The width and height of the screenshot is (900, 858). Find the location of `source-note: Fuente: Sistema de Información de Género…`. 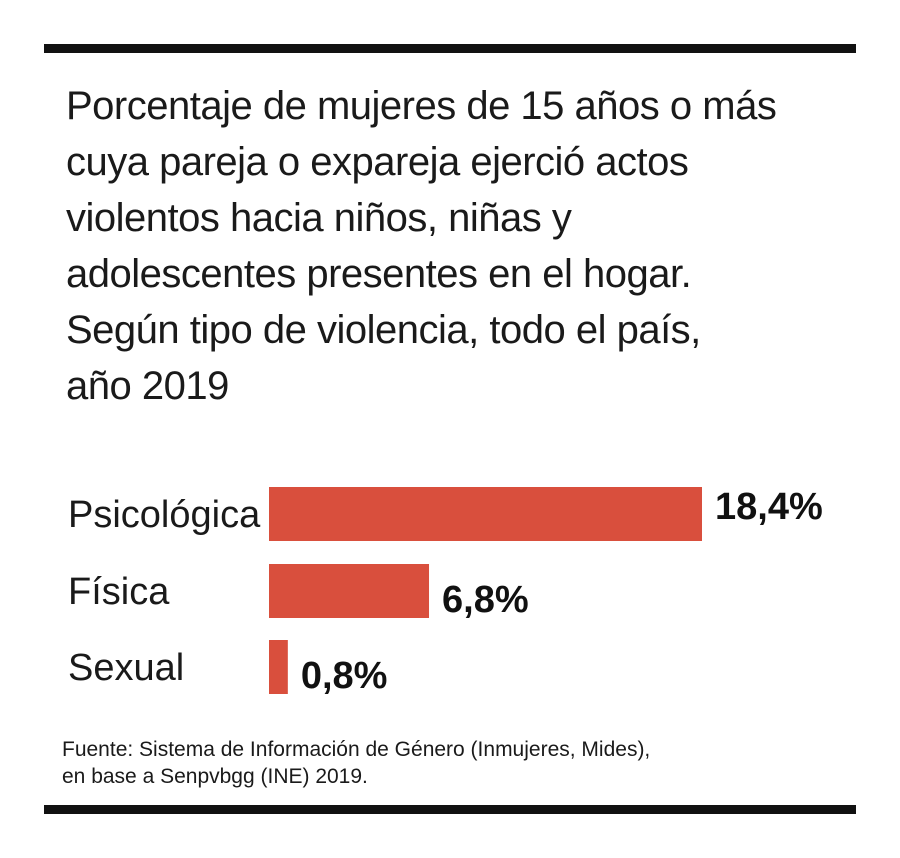

source-note: Fuente: Sistema de Información de Género… is located at coordinates (462, 763).